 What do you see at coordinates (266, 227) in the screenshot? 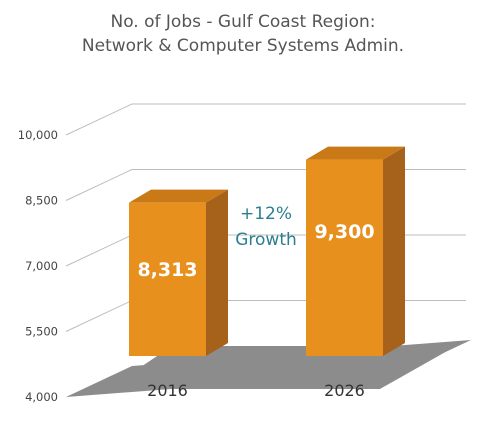
I see `growth-annotation: +12% Growth` at bounding box center [266, 227].